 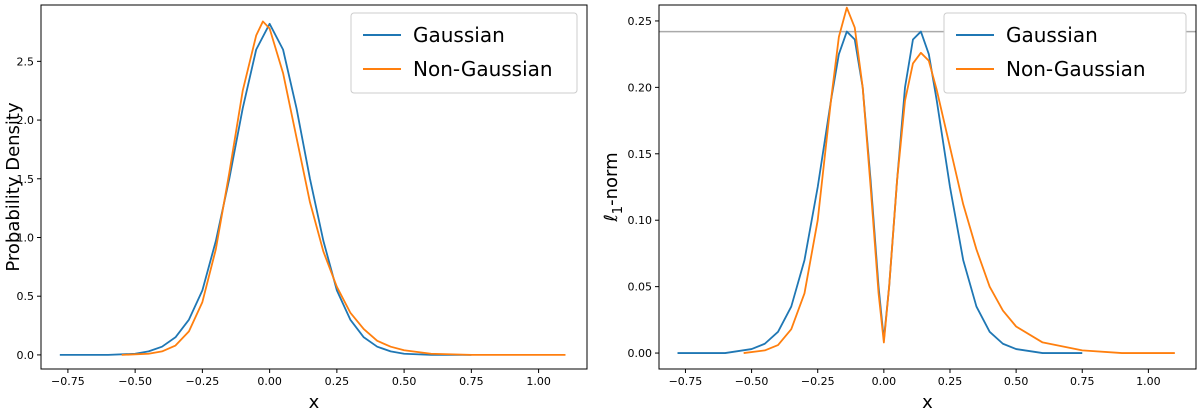 I want to click on y-tick-label: 0.05, so click(x=640, y=287).